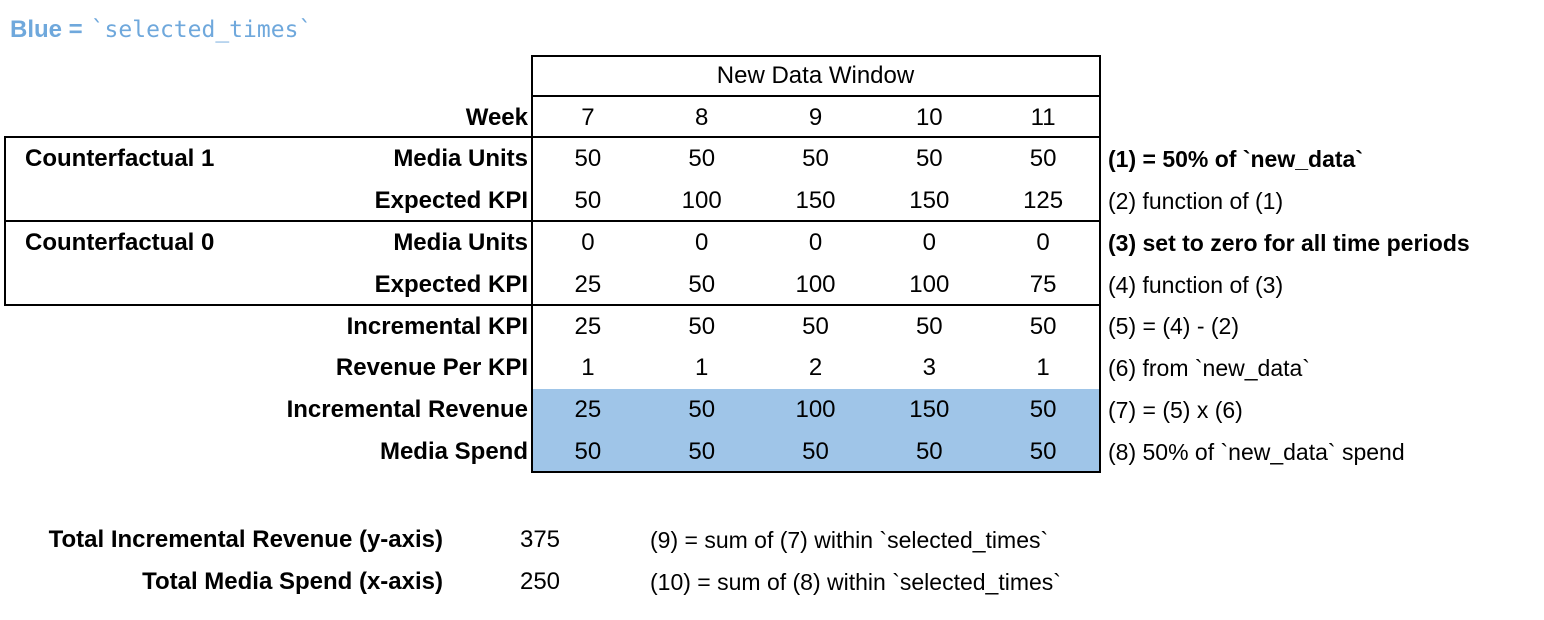 The image size is (1544, 620). I want to click on legend-blue-label: Blue =, so click(46, 29).